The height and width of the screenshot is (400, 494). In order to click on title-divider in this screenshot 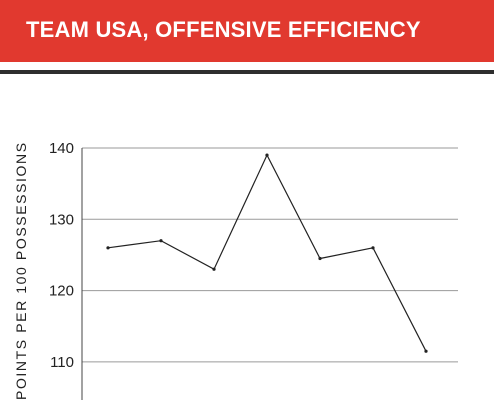, I will do `click(247, 72)`.